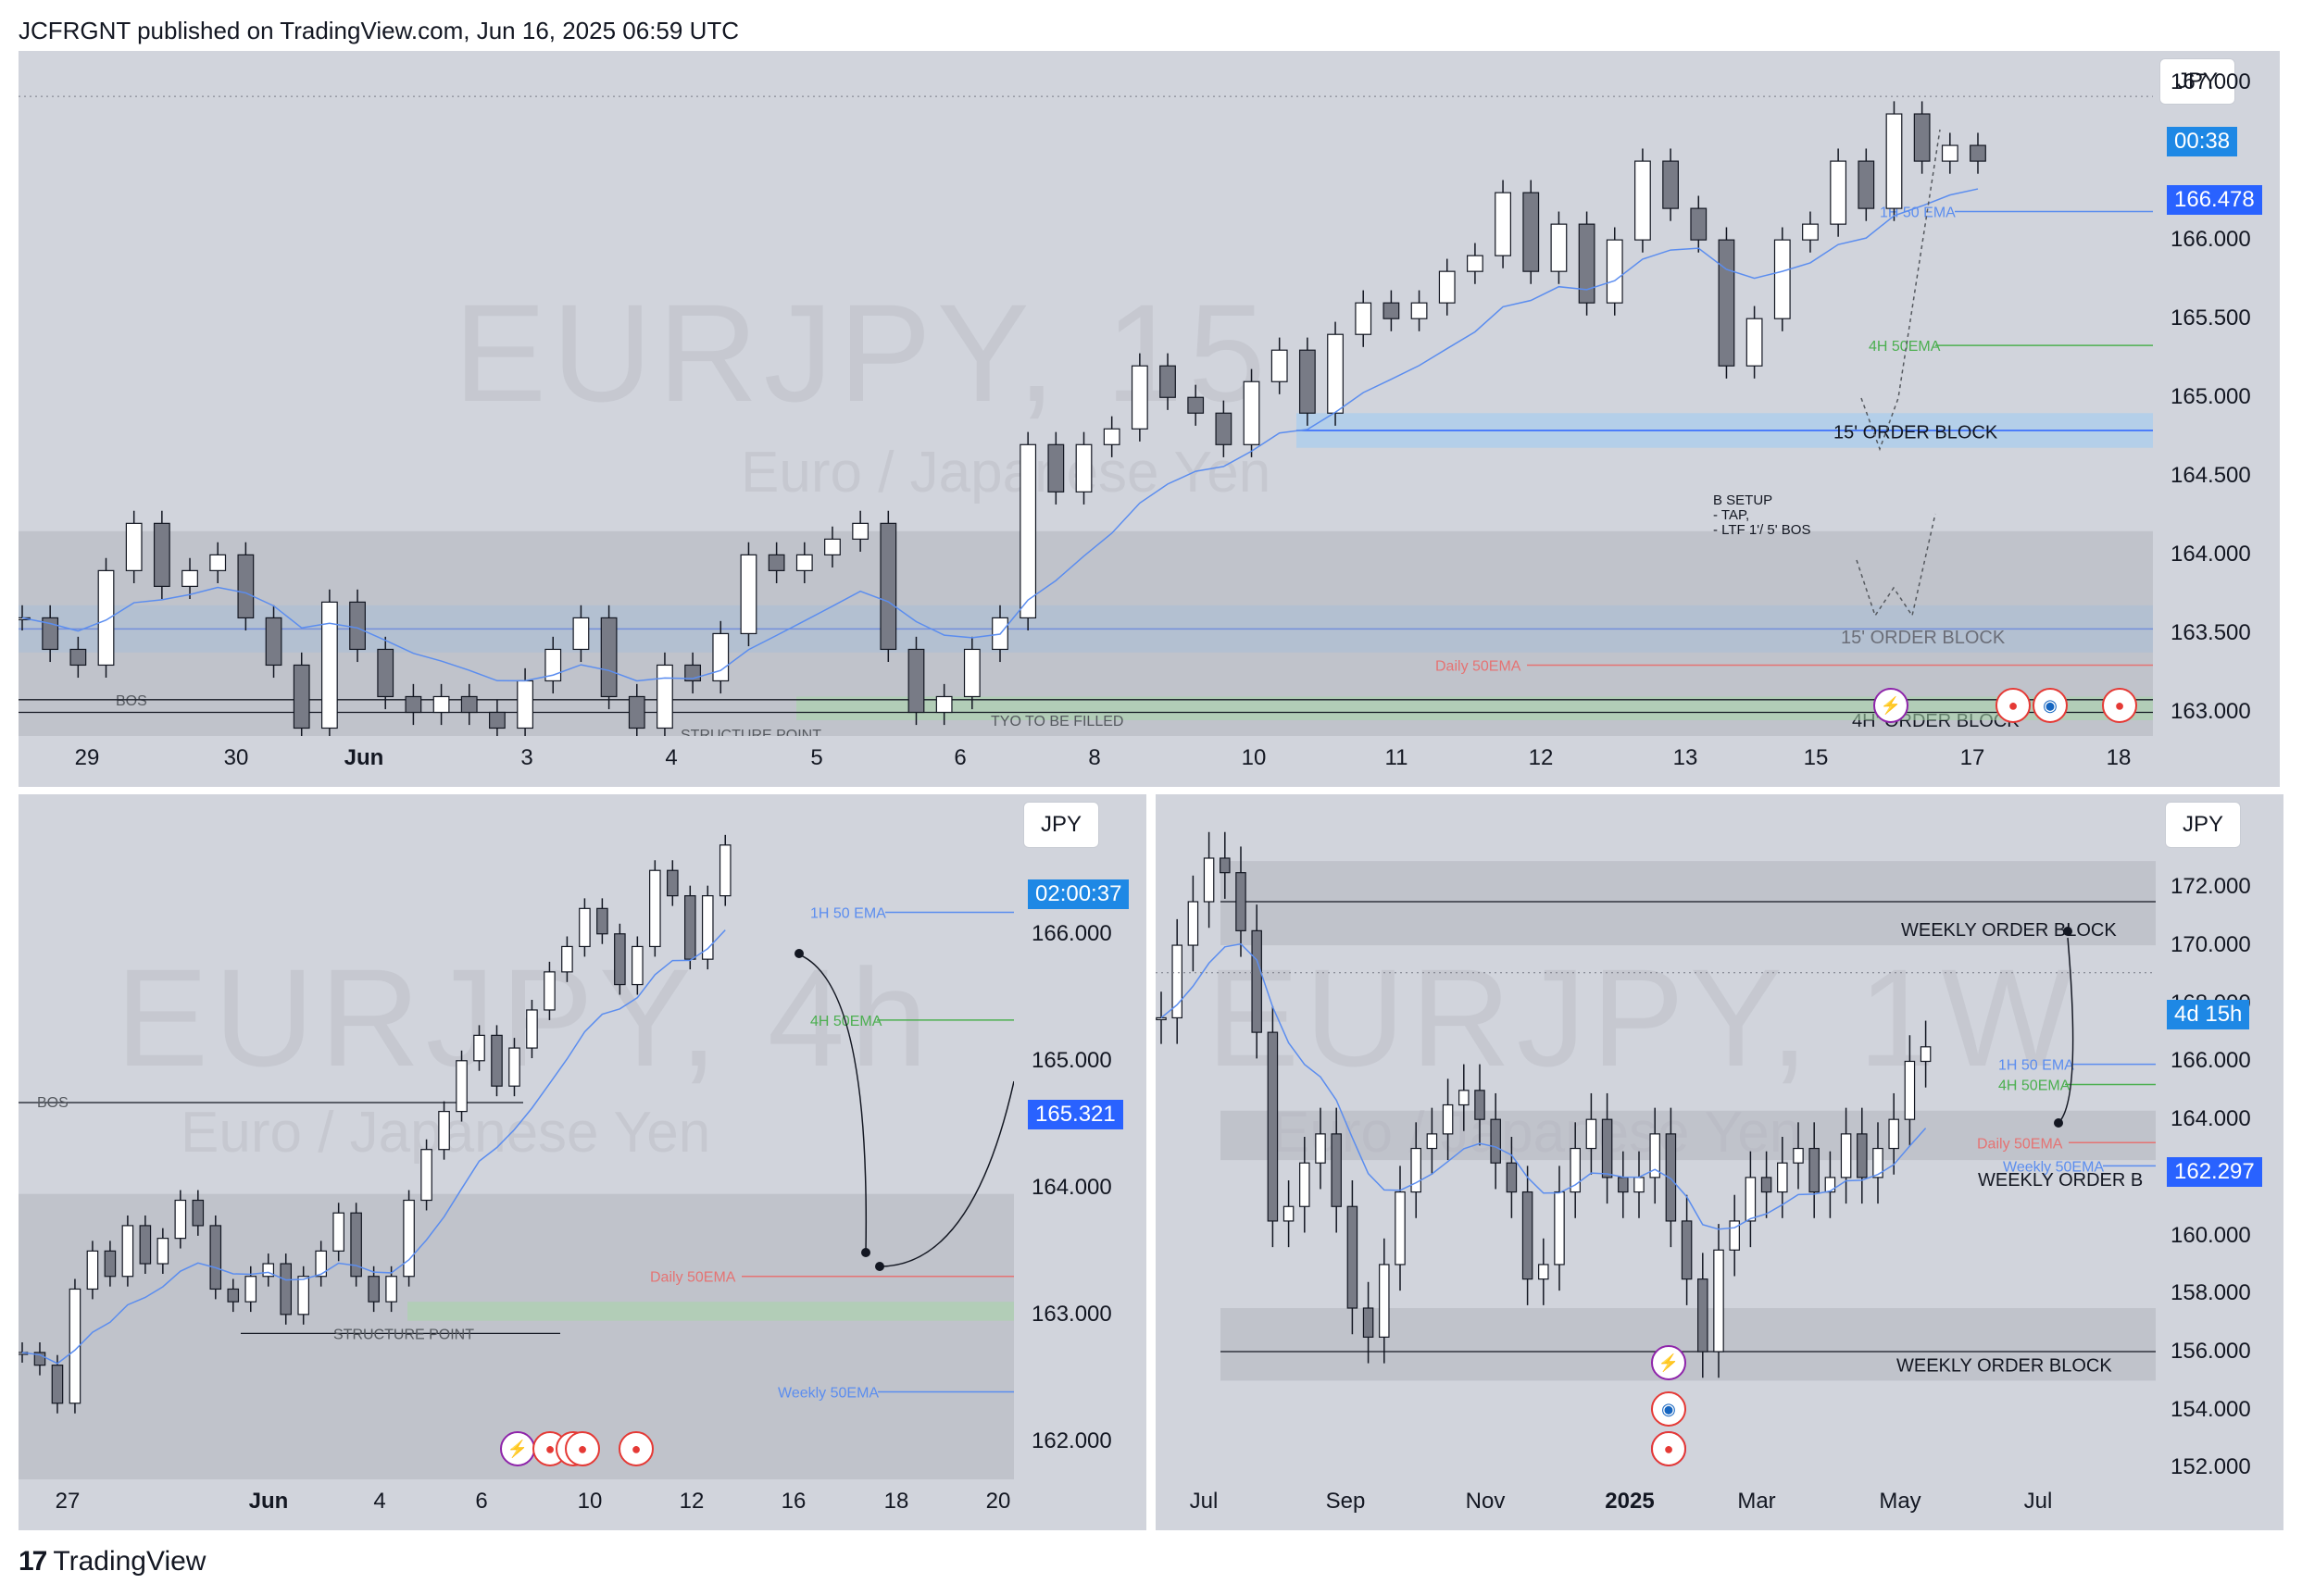 Image resolution: width=2302 pixels, height=1596 pixels. Describe the element at coordinates (1006, 473) in the screenshot. I see `description-watermark: Euro / Japanese Yen` at that location.